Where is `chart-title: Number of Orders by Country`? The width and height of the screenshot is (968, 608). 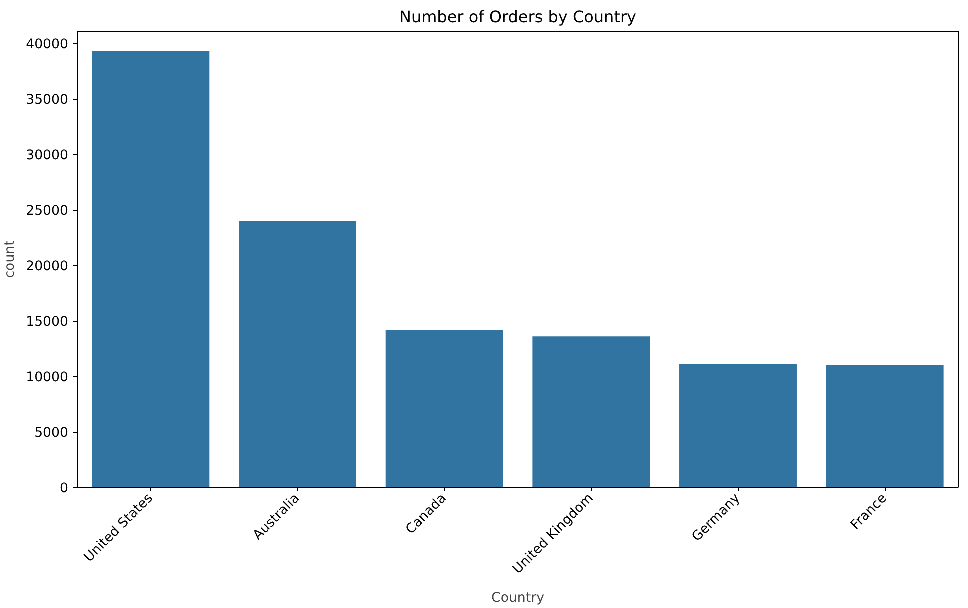
chart-title: Number of Orders by Country is located at coordinates (518, 17).